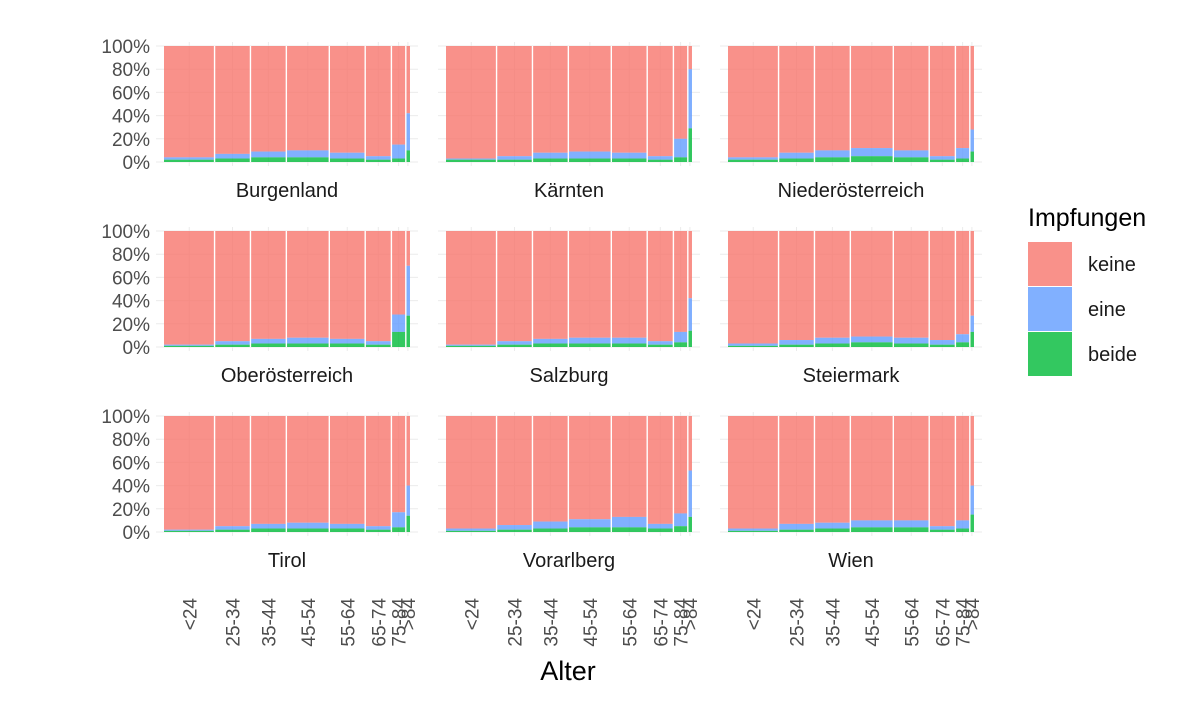 This screenshot has height=704, width=1200. Describe the element at coordinates (131, 255) in the screenshot. I see `y-tick-label: 80%` at that location.